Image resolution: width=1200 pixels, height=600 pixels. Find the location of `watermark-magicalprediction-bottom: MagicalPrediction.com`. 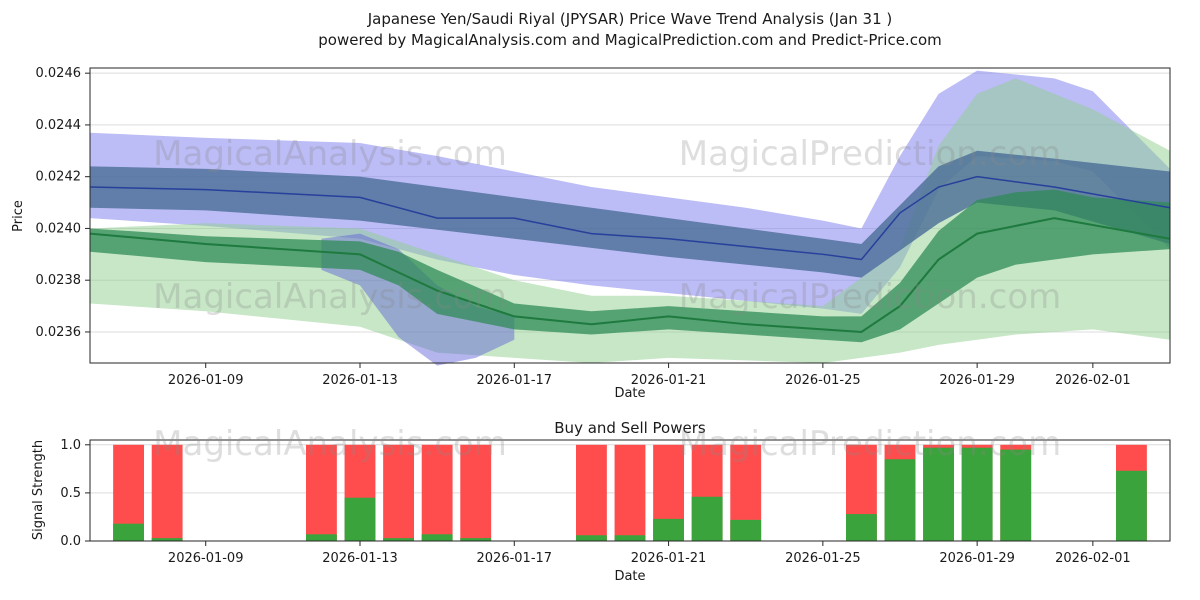

watermark-magicalprediction-bottom: MagicalPrediction.com is located at coordinates (870, 444).